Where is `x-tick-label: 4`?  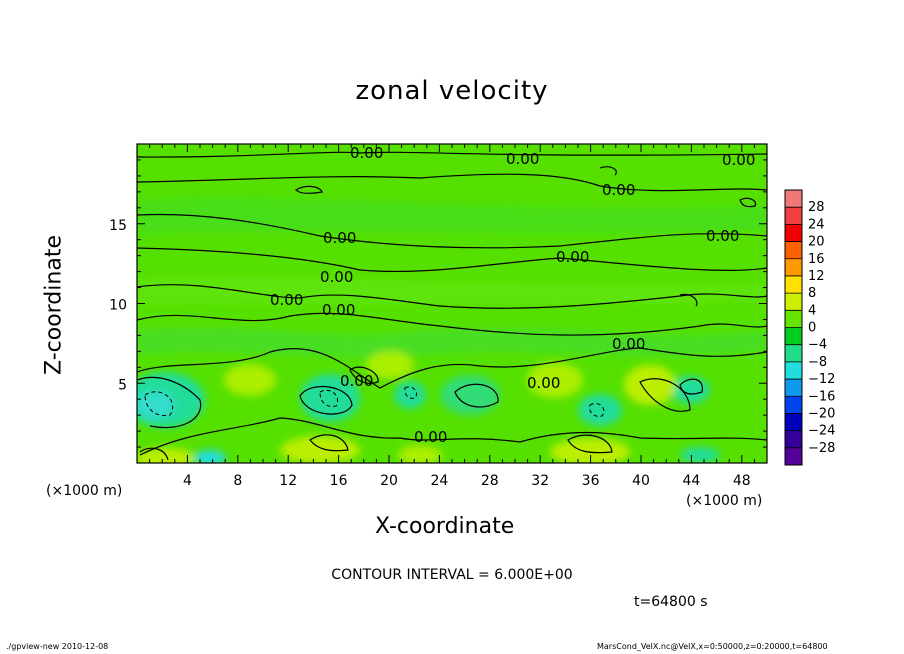
x-tick-label: 4 is located at coordinates (187, 481).